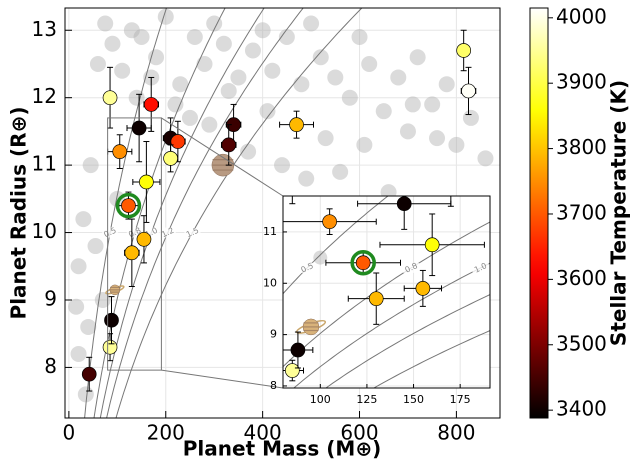  What do you see at coordinates (581, 82) in the screenshot?
I see `colorbar-tick-label: 3900` at bounding box center [581, 82].